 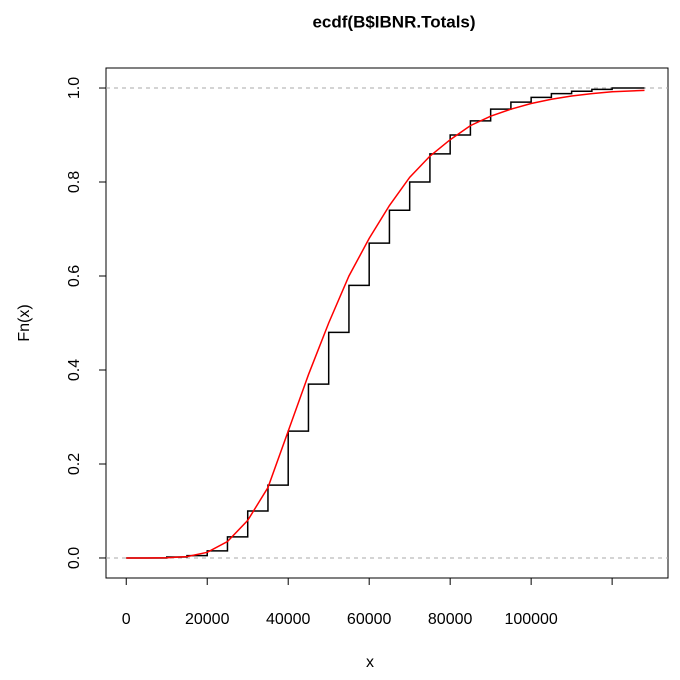 I want to click on x-tick-label: 0, so click(x=126, y=619).